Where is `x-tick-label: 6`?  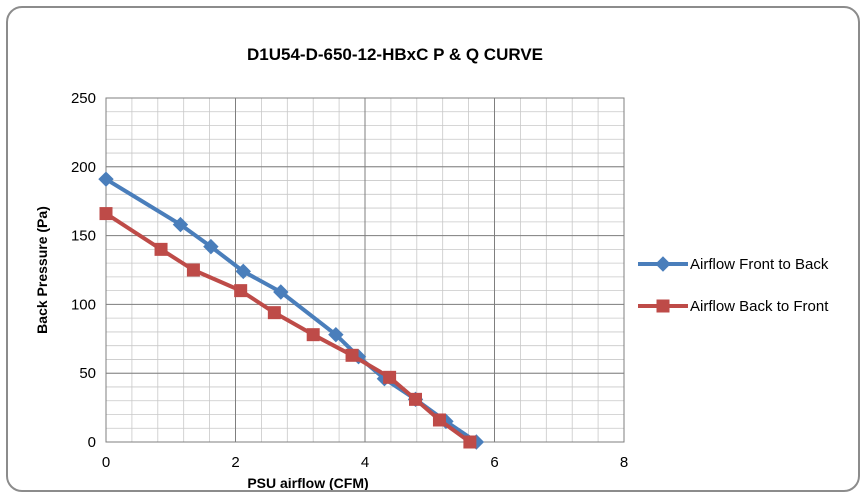
x-tick-label: 6 is located at coordinates (494, 462).